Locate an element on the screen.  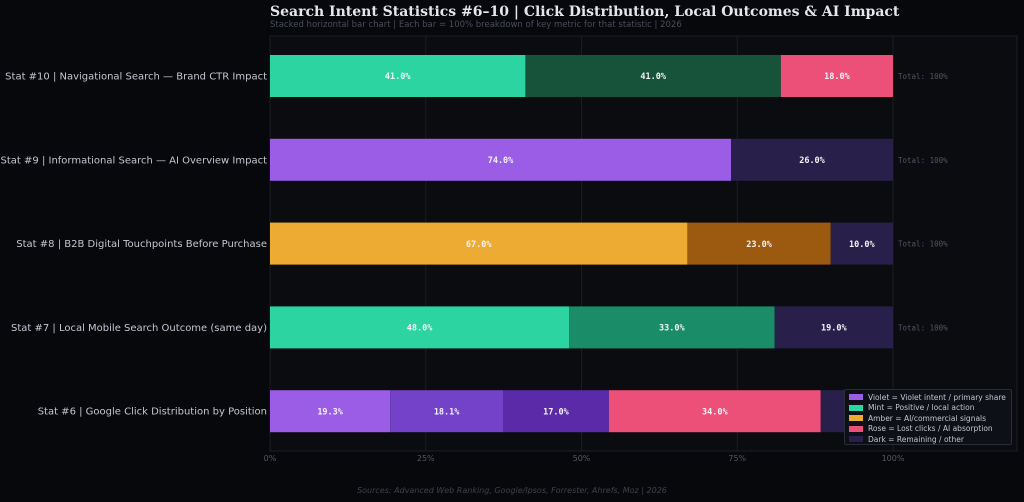
x-tick-label: 75% is located at coordinates (737, 458).